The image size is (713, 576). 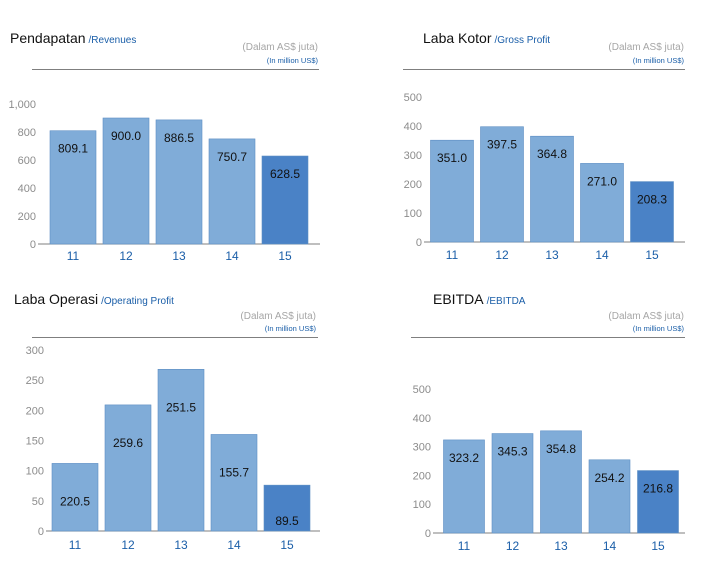 I want to click on operating-profit-unit-en: (In million US$), so click(x=290, y=328).